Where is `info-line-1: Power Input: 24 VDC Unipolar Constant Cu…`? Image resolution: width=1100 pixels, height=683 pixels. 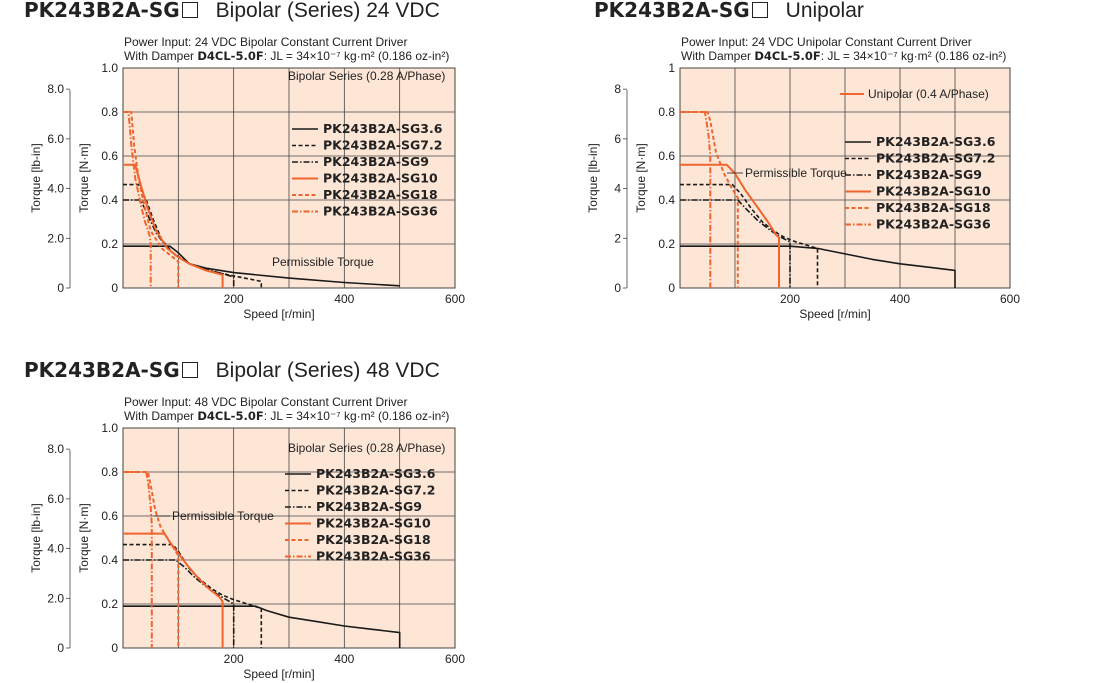
info-line-1: Power Input: 24 VDC Unipolar Constant Cu… is located at coordinates (826, 42).